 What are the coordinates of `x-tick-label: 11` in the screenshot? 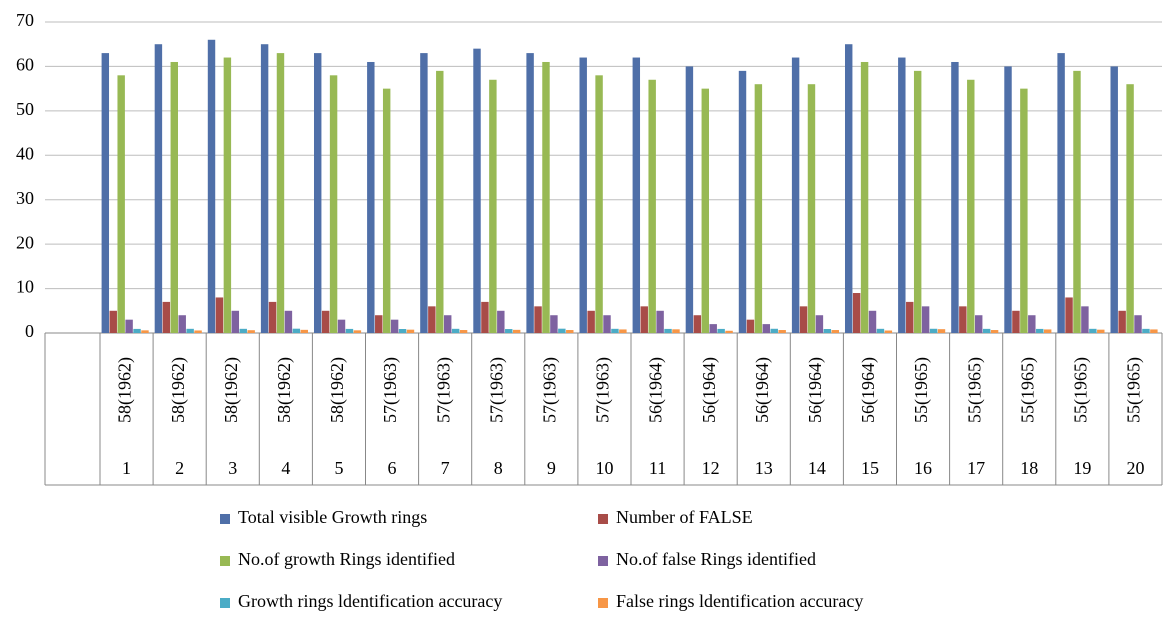 It's located at (657, 468).